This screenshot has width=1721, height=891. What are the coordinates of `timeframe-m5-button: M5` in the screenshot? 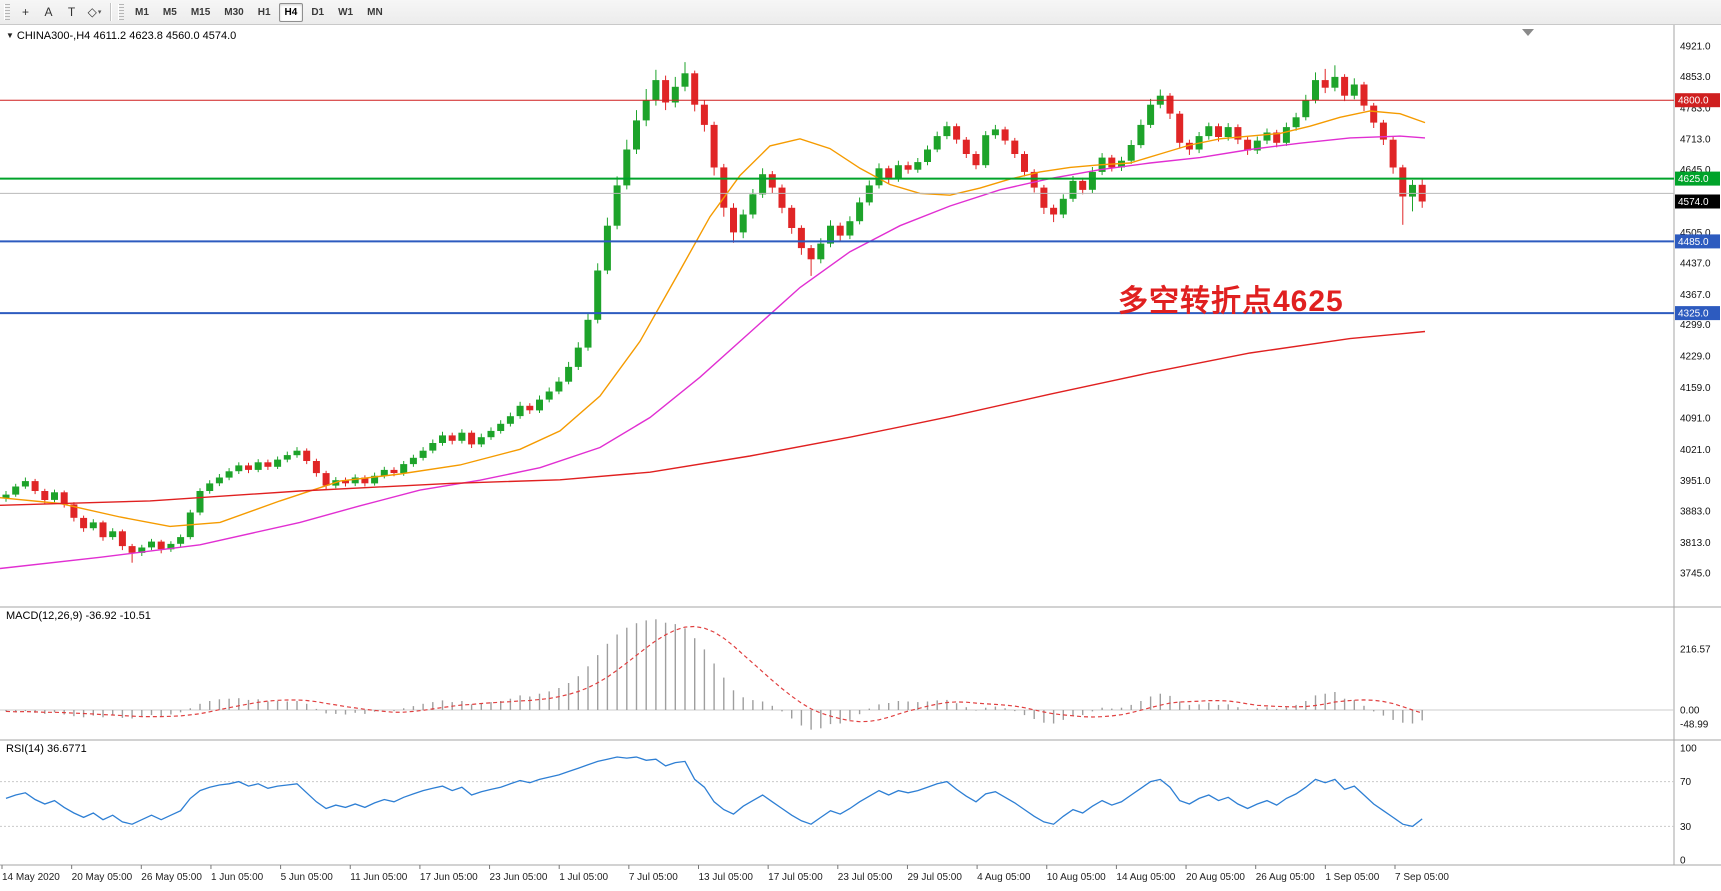 It's located at (170, 12).